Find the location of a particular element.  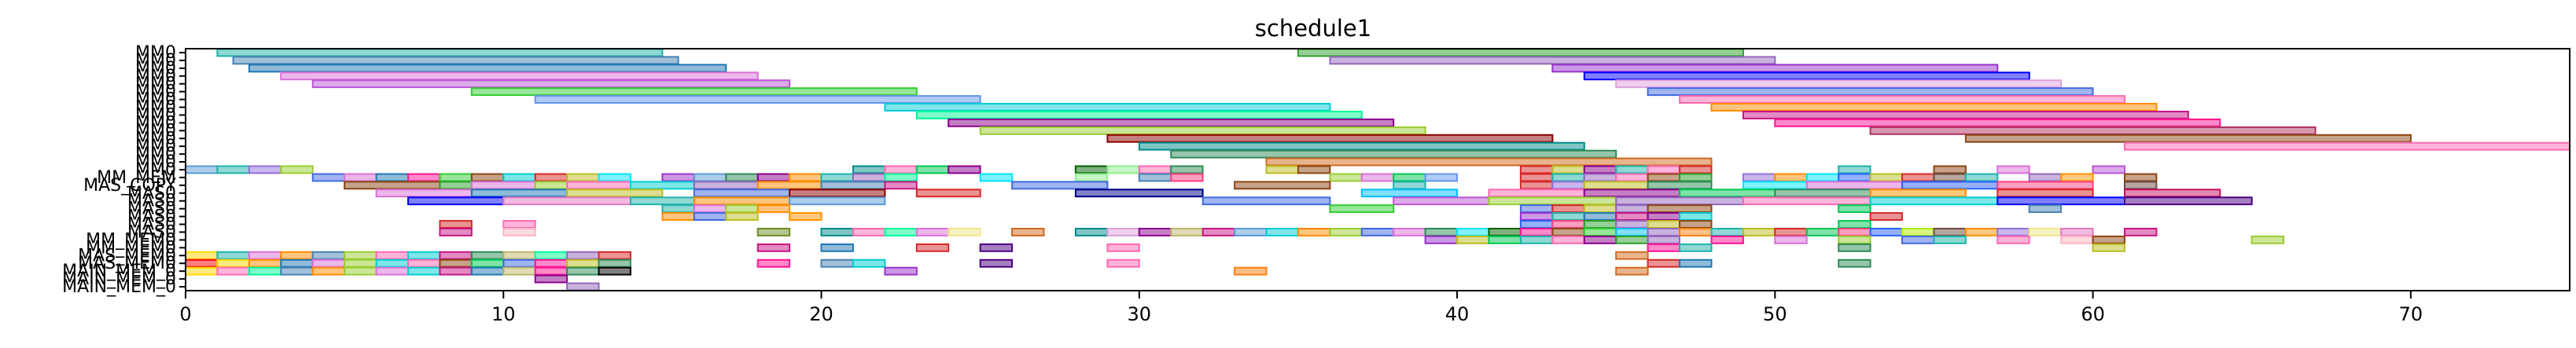

y-tick-label: MAS_COPY is located at coordinates (130, 186).